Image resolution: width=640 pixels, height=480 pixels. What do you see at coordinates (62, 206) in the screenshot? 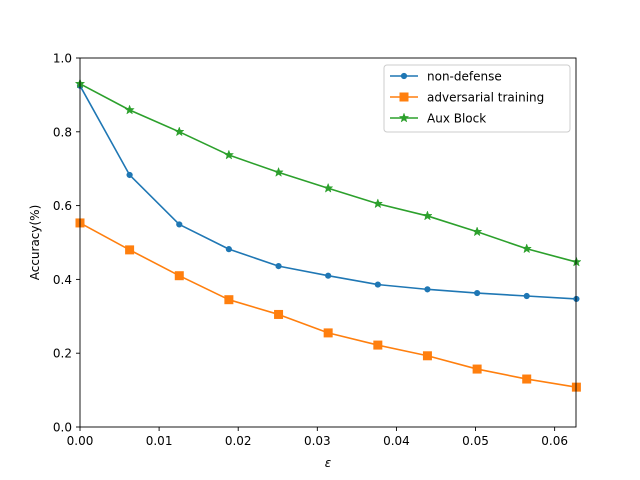
I see `y-tick-label: 0.6` at bounding box center [62, 206].